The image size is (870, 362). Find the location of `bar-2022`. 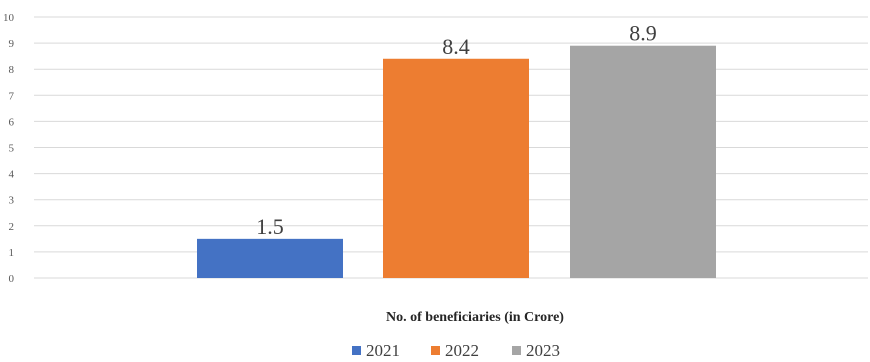

bar-2022 is located at coordinates (456, 168).